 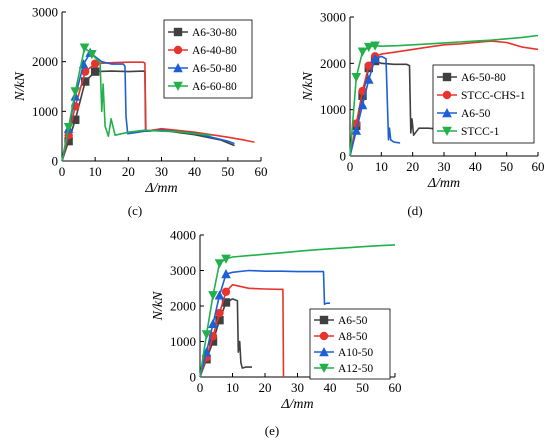 What do you see at coordinates (214, 33) in the screenshot?
I see `panel-c-legend-label: A6-30-80` at bounding box center [214, 33].